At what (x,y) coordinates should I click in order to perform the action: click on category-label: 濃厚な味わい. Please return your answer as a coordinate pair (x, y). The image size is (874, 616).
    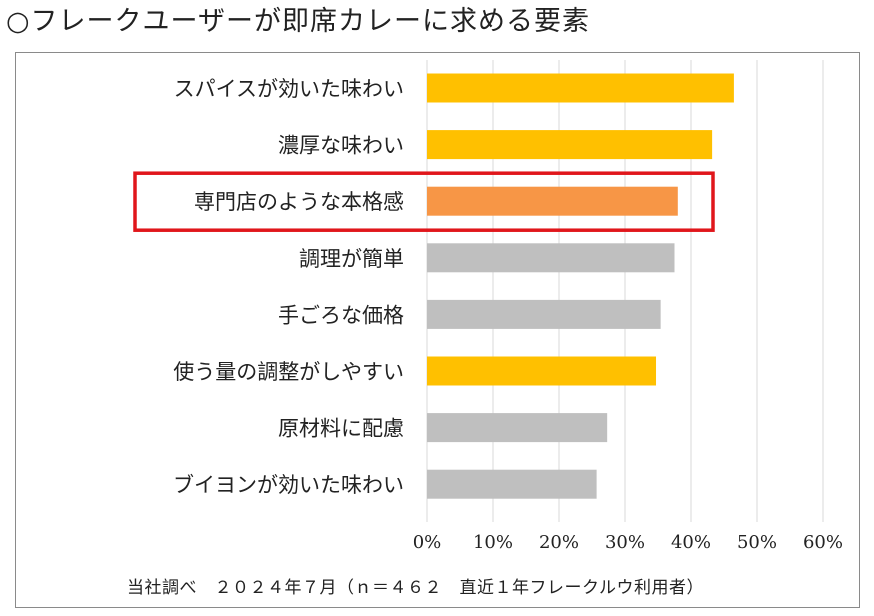
    Looking at the image, I should click on (341, 146).